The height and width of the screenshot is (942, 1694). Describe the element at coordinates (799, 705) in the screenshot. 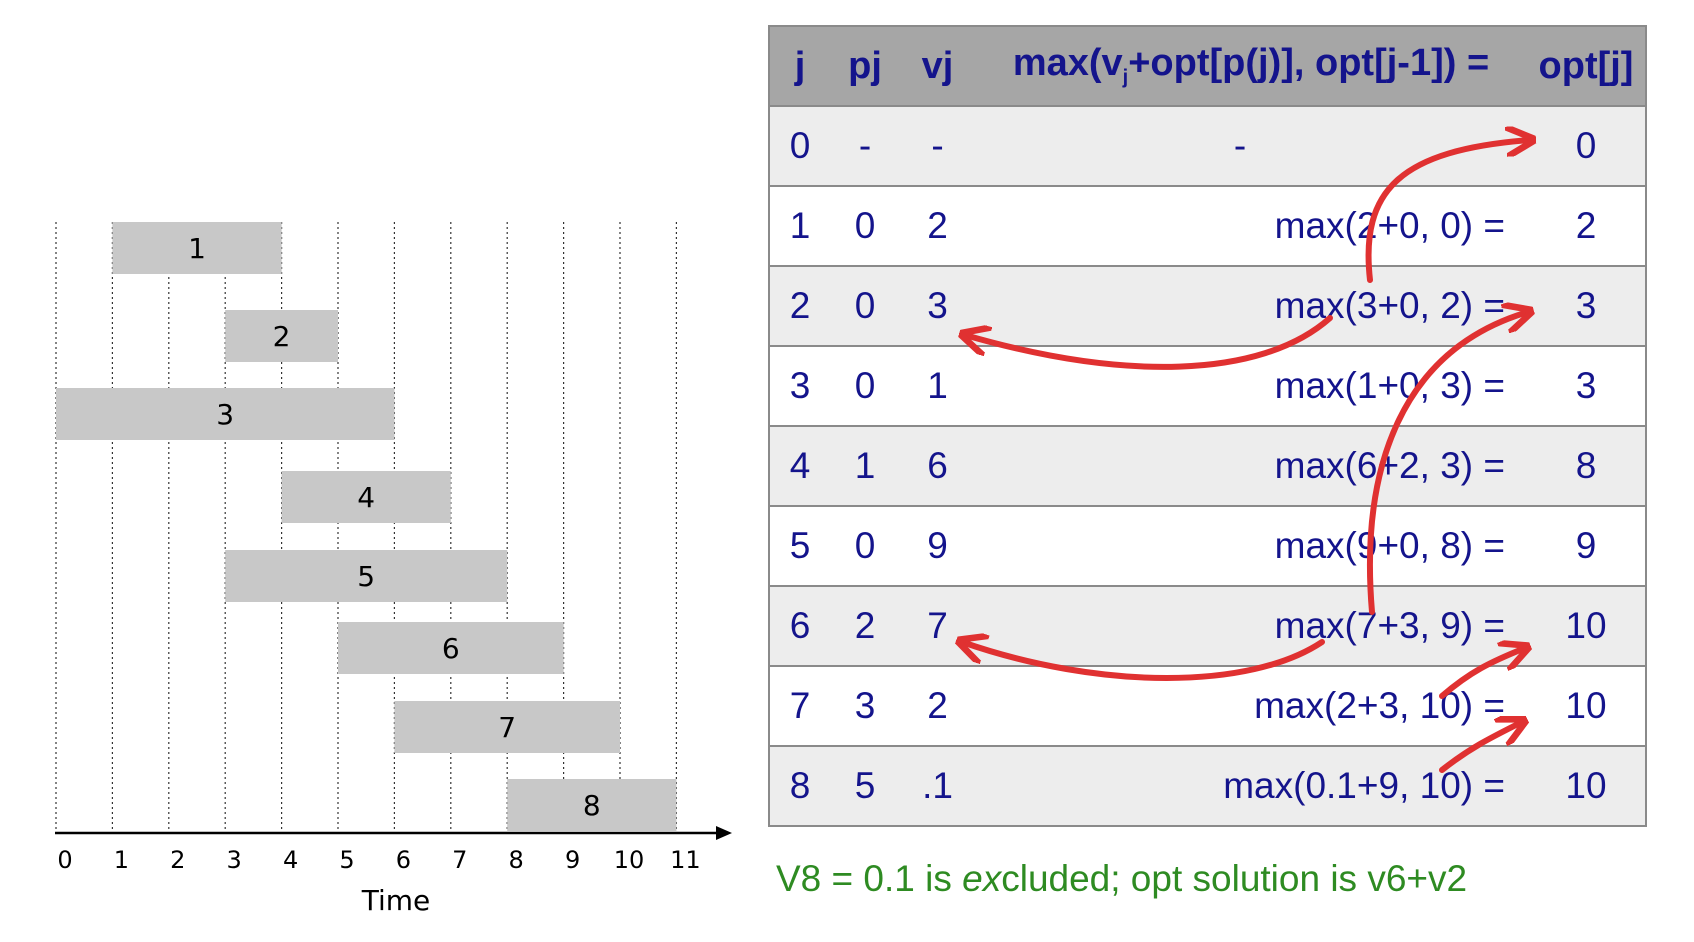

I see `cell-j: 7` at that location.